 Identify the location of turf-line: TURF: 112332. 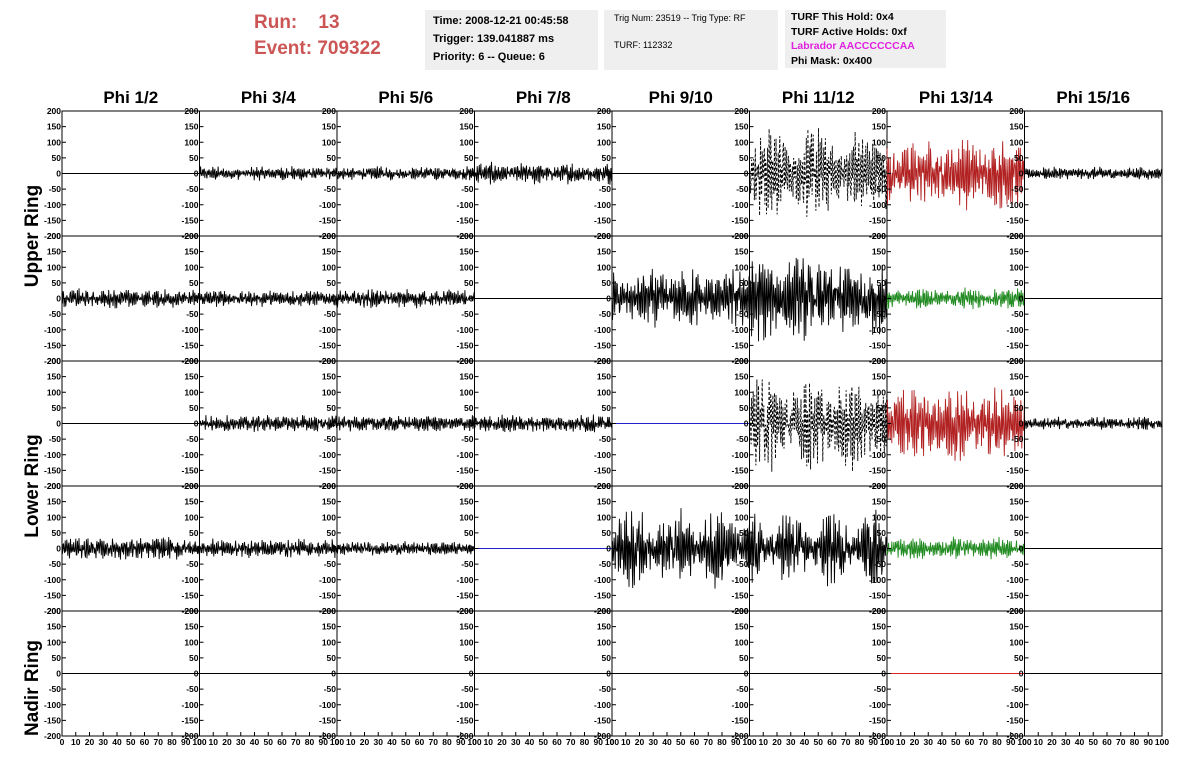
(643, 45).